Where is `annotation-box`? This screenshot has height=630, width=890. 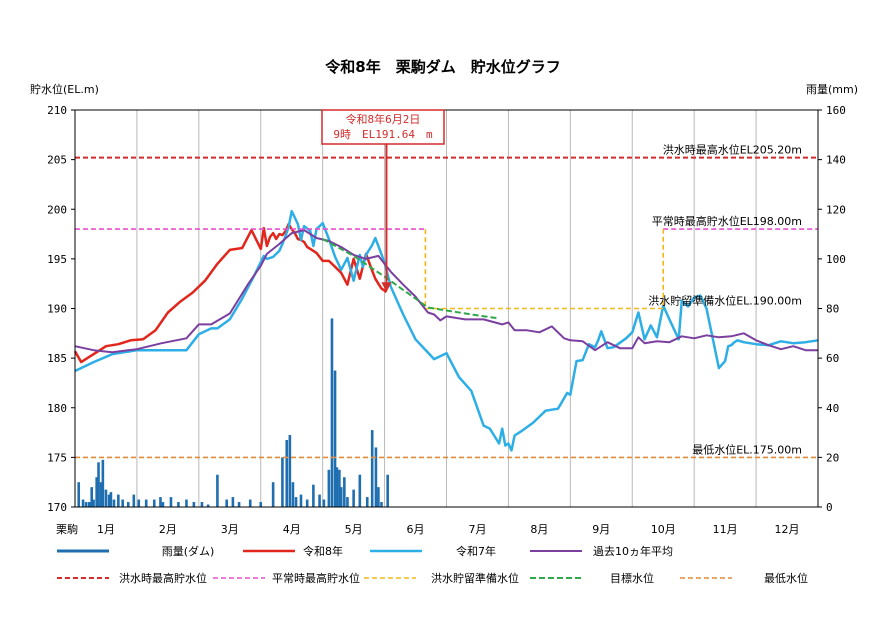 annotation-box is located at coordinates (383, 127).